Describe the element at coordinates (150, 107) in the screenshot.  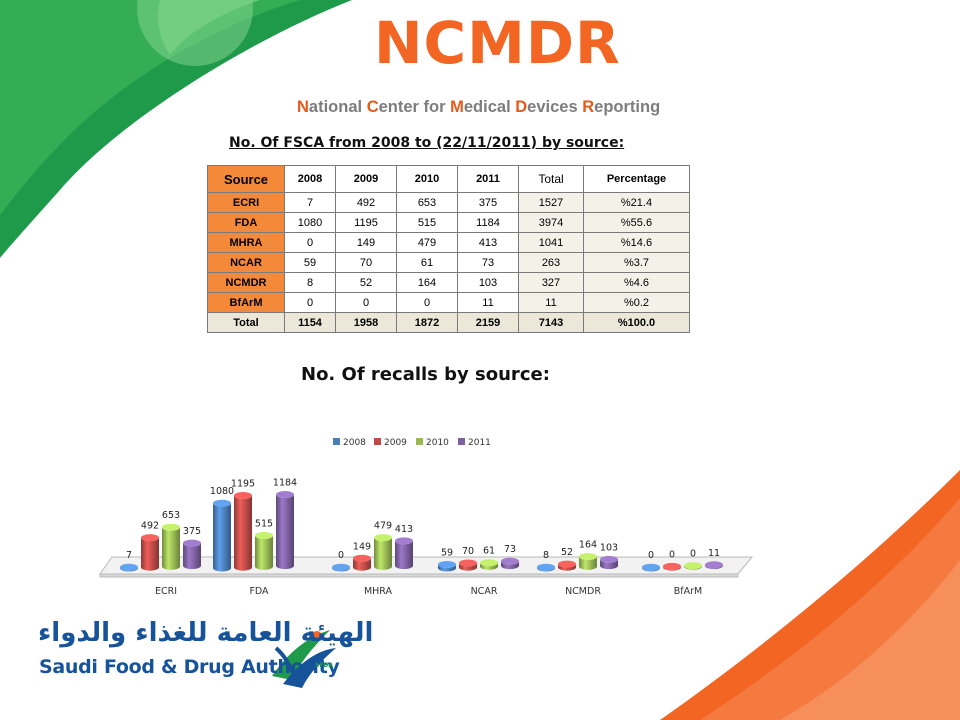
I see `green-swoosh-inner` at that location.